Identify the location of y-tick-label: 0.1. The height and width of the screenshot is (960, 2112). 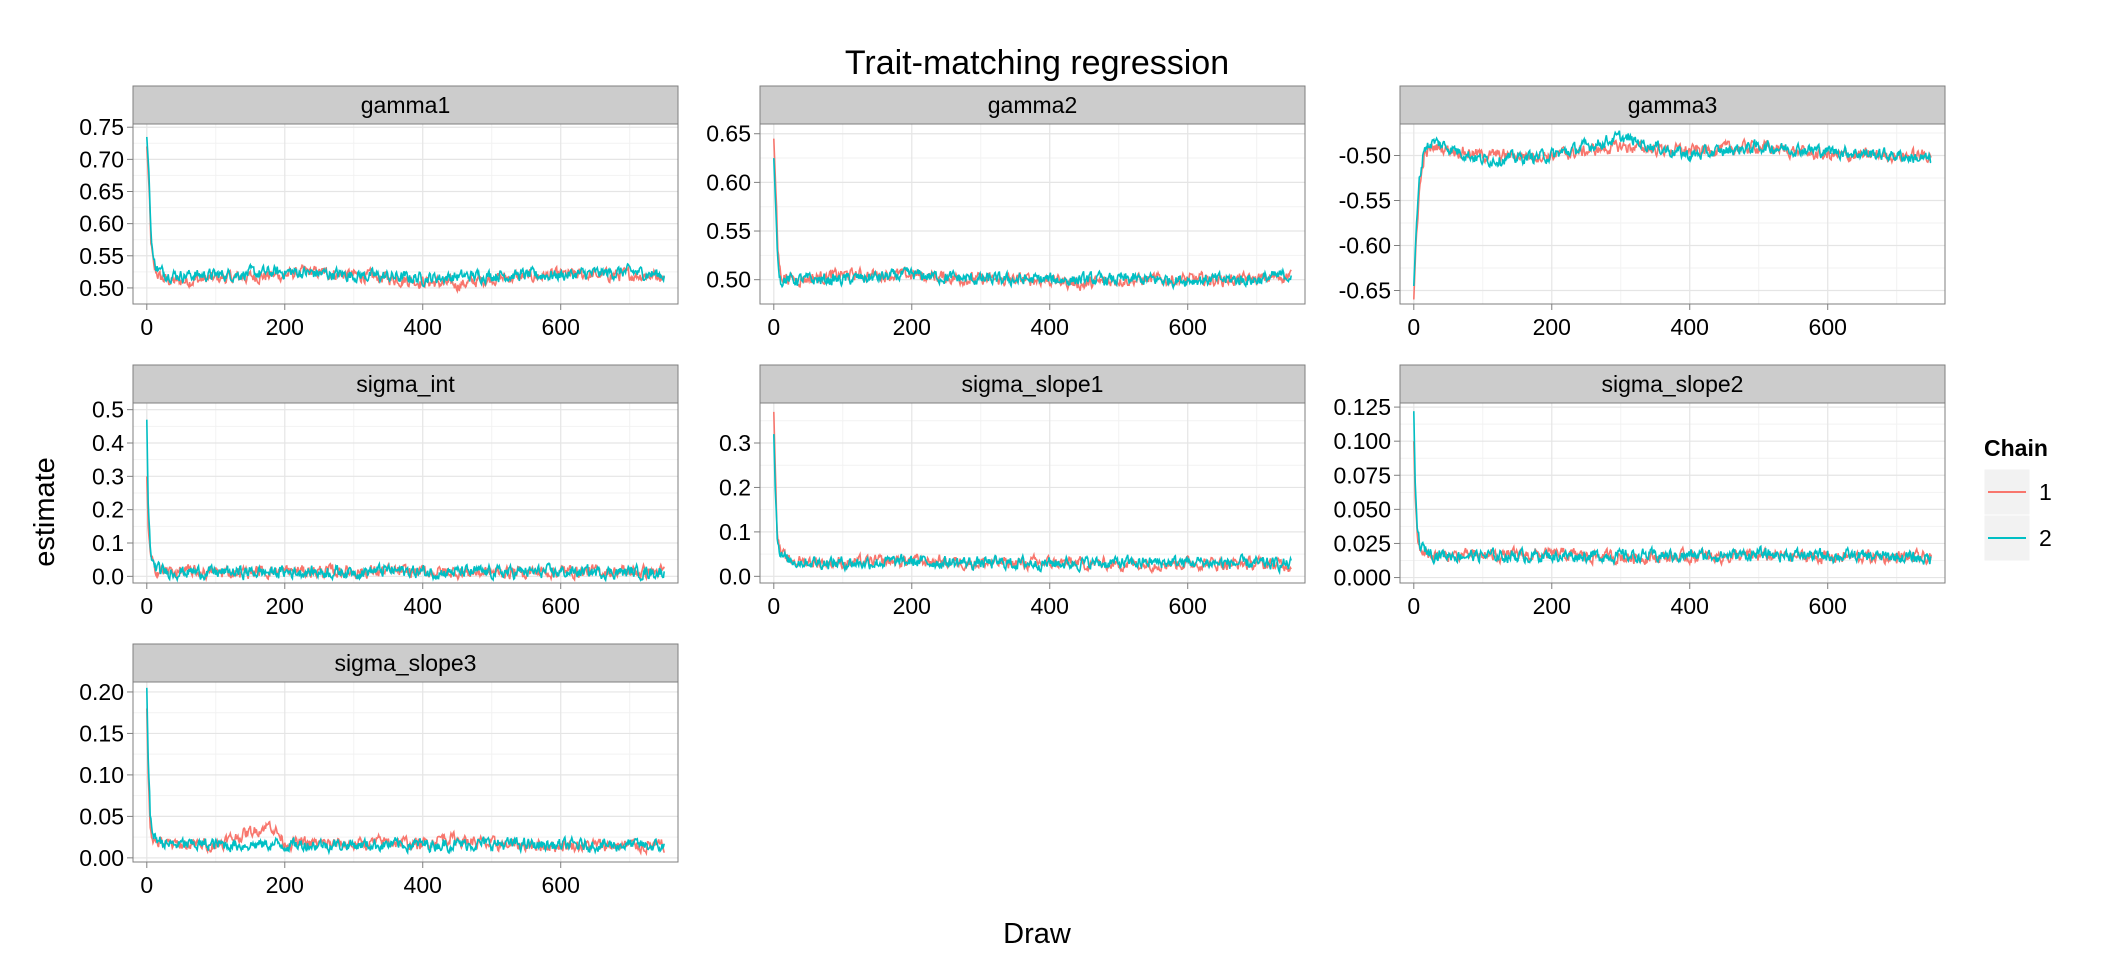
(735, 532).